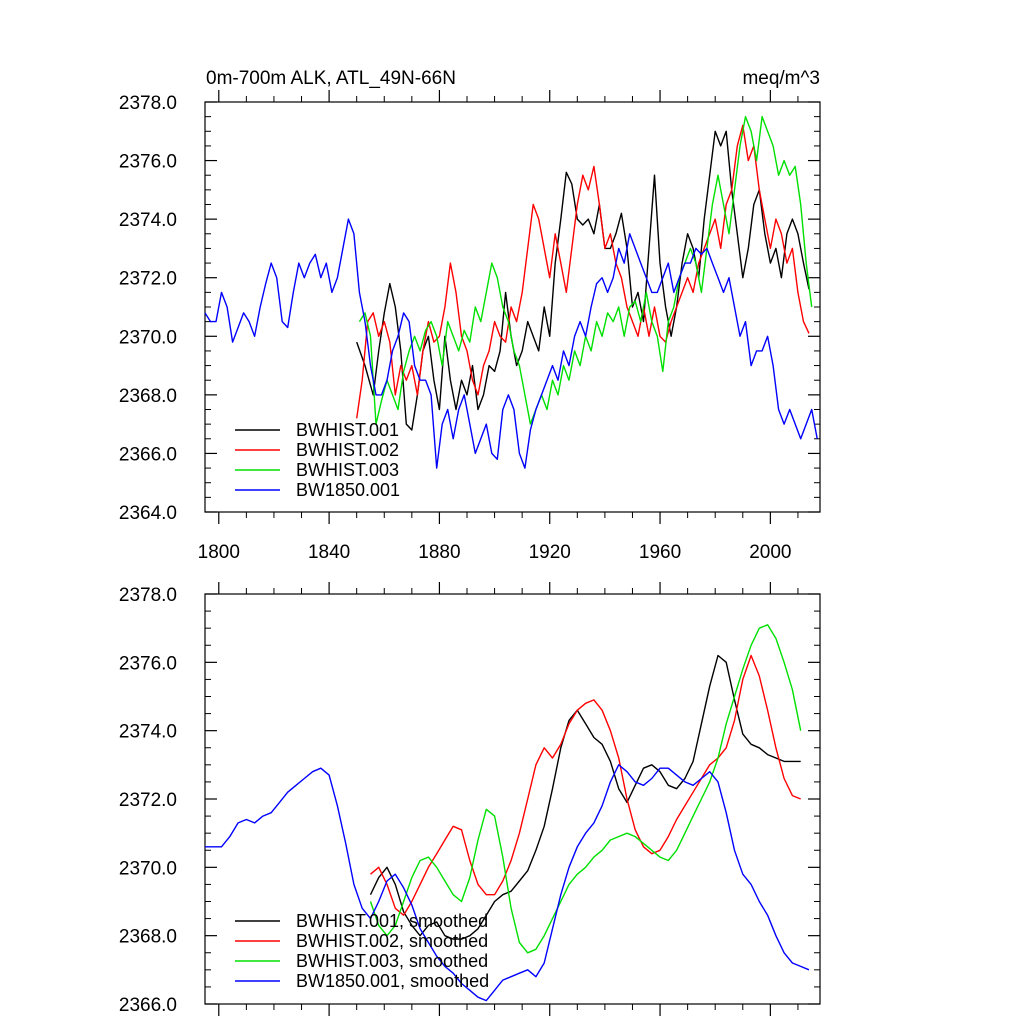 This screenshot has width=1024, height=1024. What do you see at coordinates (347, 470) in the screenshot?
I see `legend-label: BWHIST.003` at bounding box center [347, 470].